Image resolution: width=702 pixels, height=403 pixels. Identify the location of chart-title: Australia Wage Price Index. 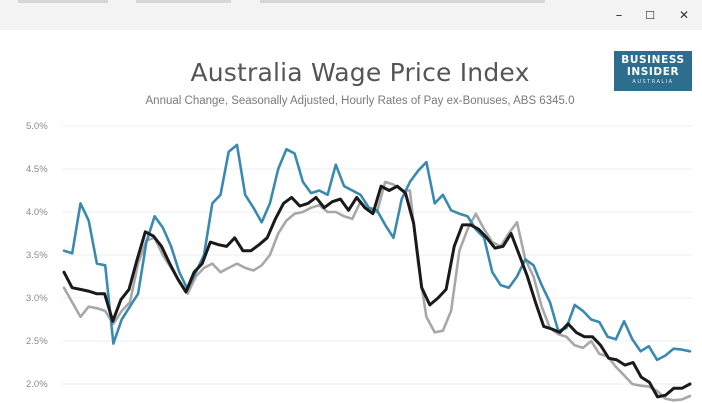
(360, 72).